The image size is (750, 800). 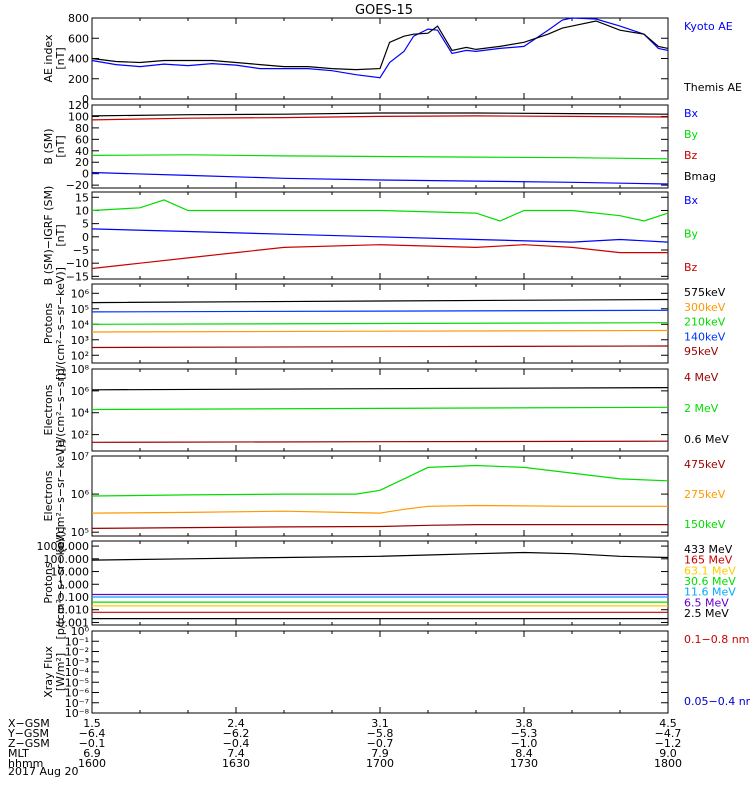 What do you see at coordinates (78, 59) in the screenshot?
I see `y-tick-label: 400` at bounding box center [78, 59].